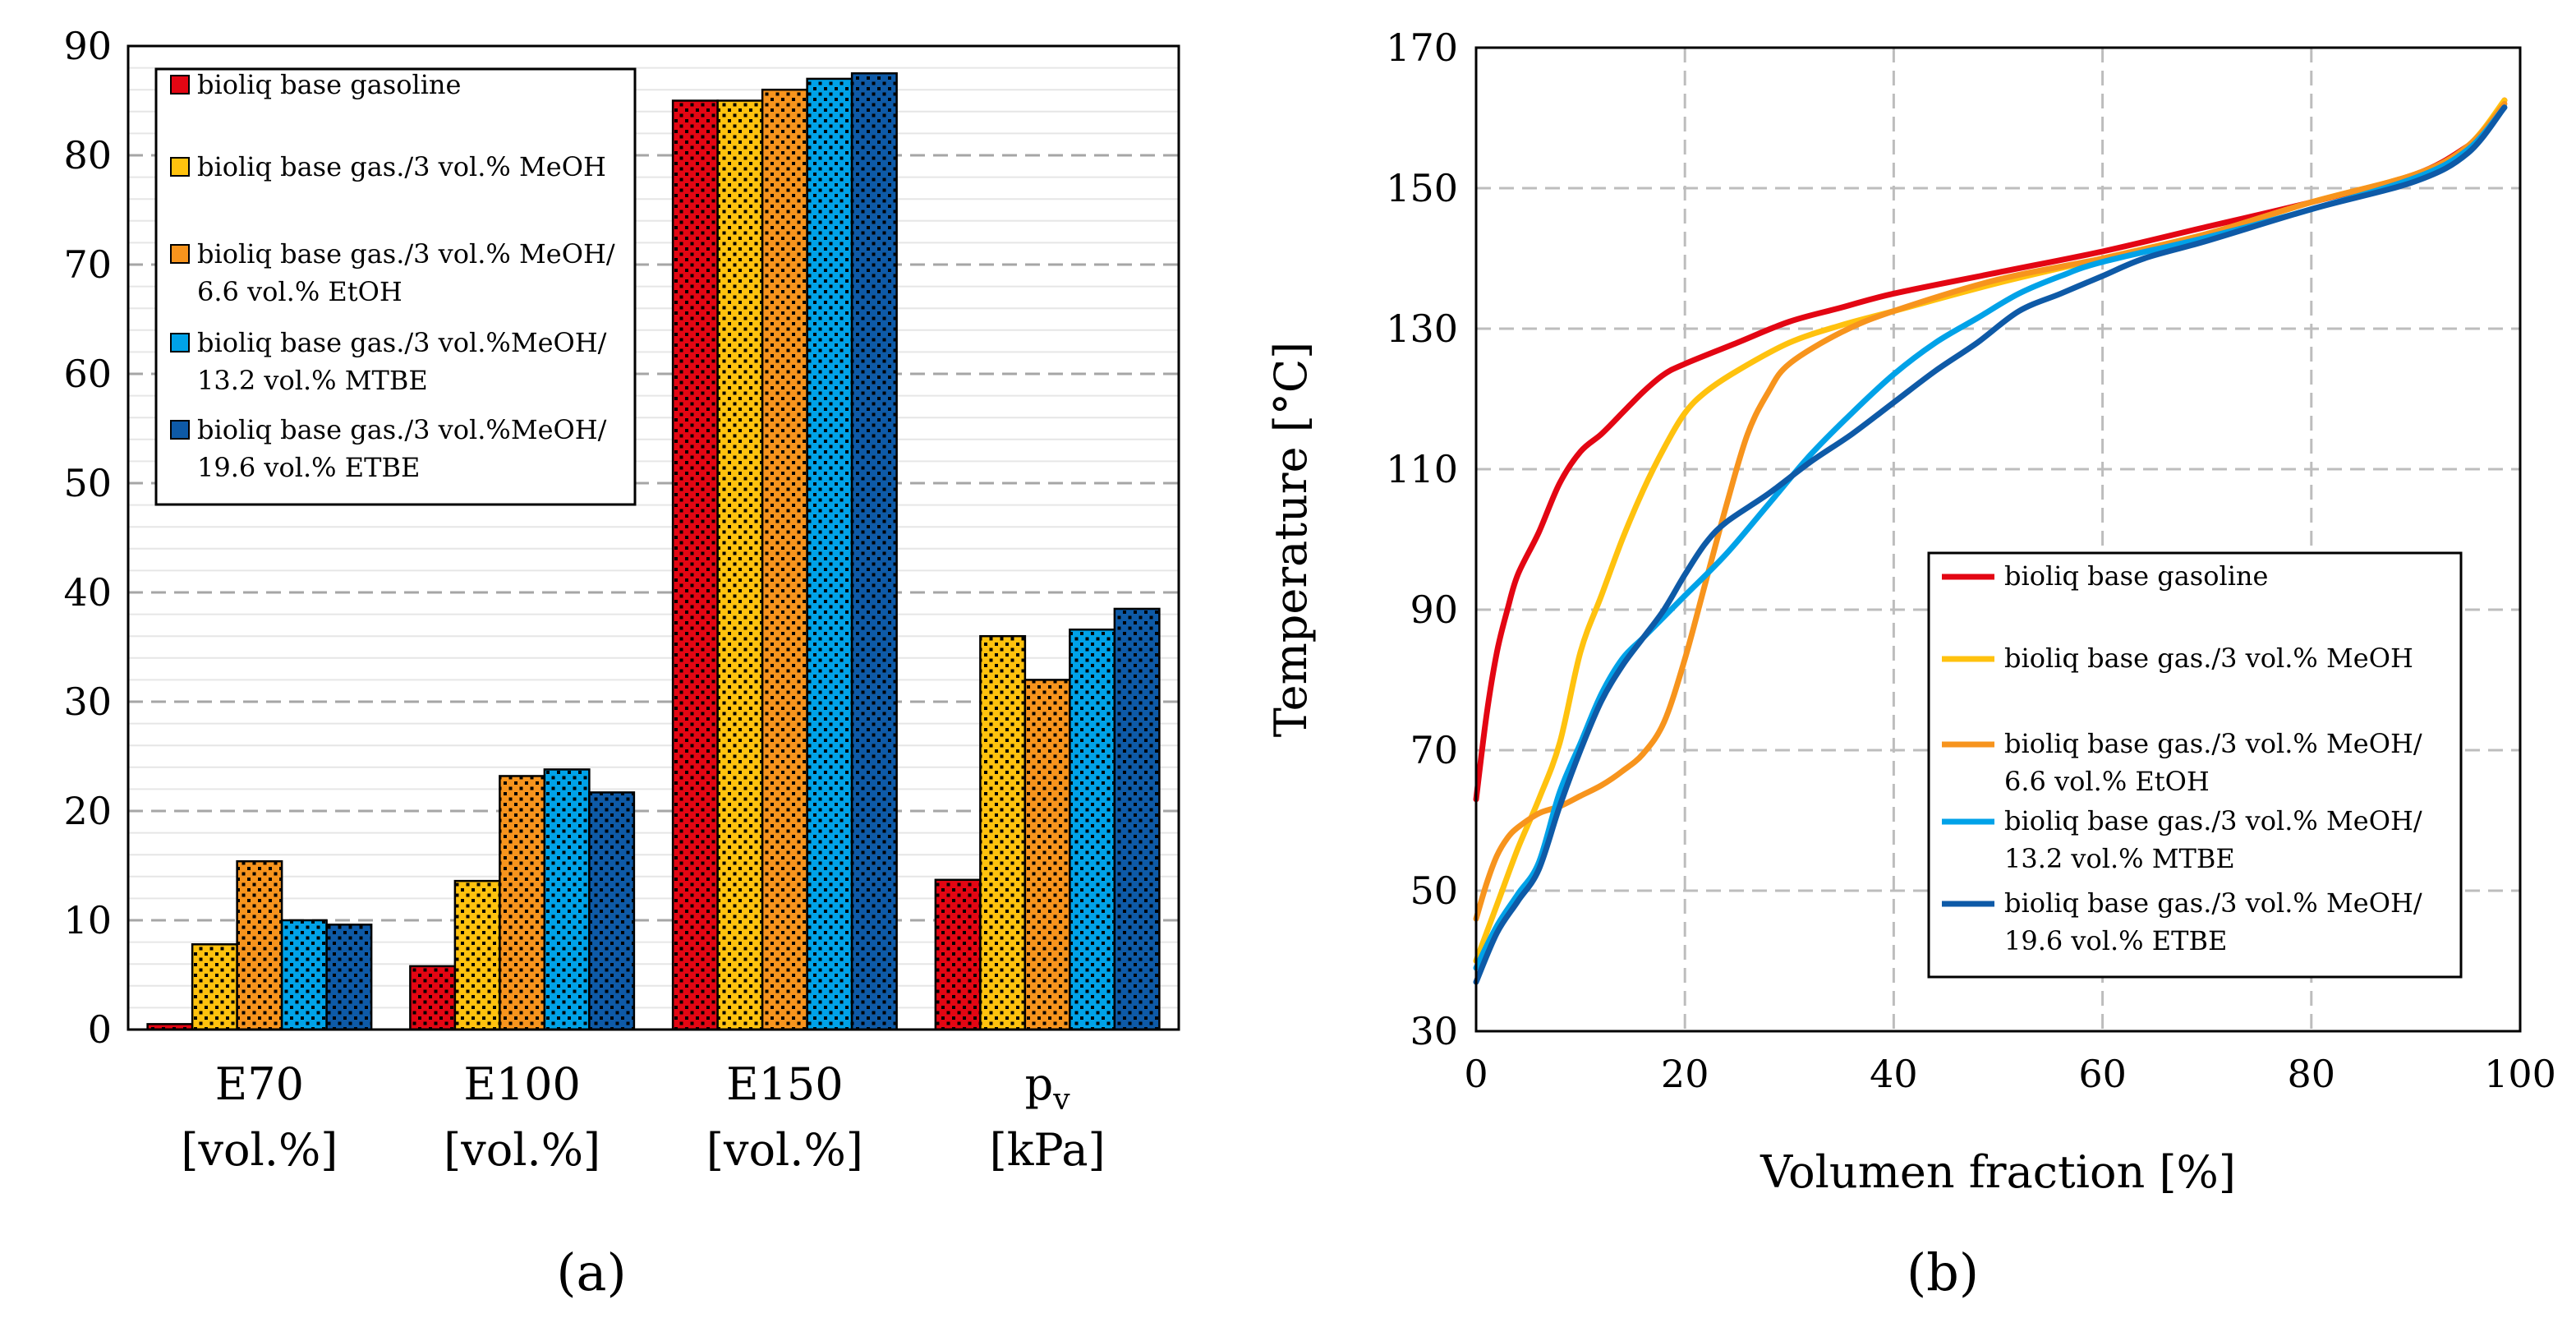 The image size is (2576, 1327). Describe the element at coordinates (1048, 1150) in the screenshot. I see `category-unit-label: [kPa]` at that location.